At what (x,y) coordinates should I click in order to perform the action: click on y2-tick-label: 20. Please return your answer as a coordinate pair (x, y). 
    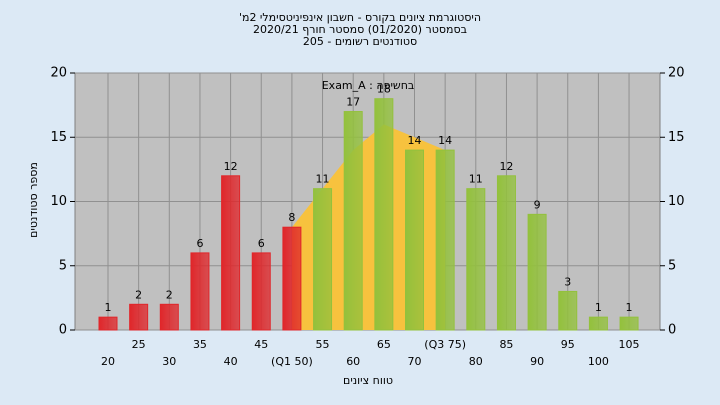
    Looking at the image, I should click on (676, 73).